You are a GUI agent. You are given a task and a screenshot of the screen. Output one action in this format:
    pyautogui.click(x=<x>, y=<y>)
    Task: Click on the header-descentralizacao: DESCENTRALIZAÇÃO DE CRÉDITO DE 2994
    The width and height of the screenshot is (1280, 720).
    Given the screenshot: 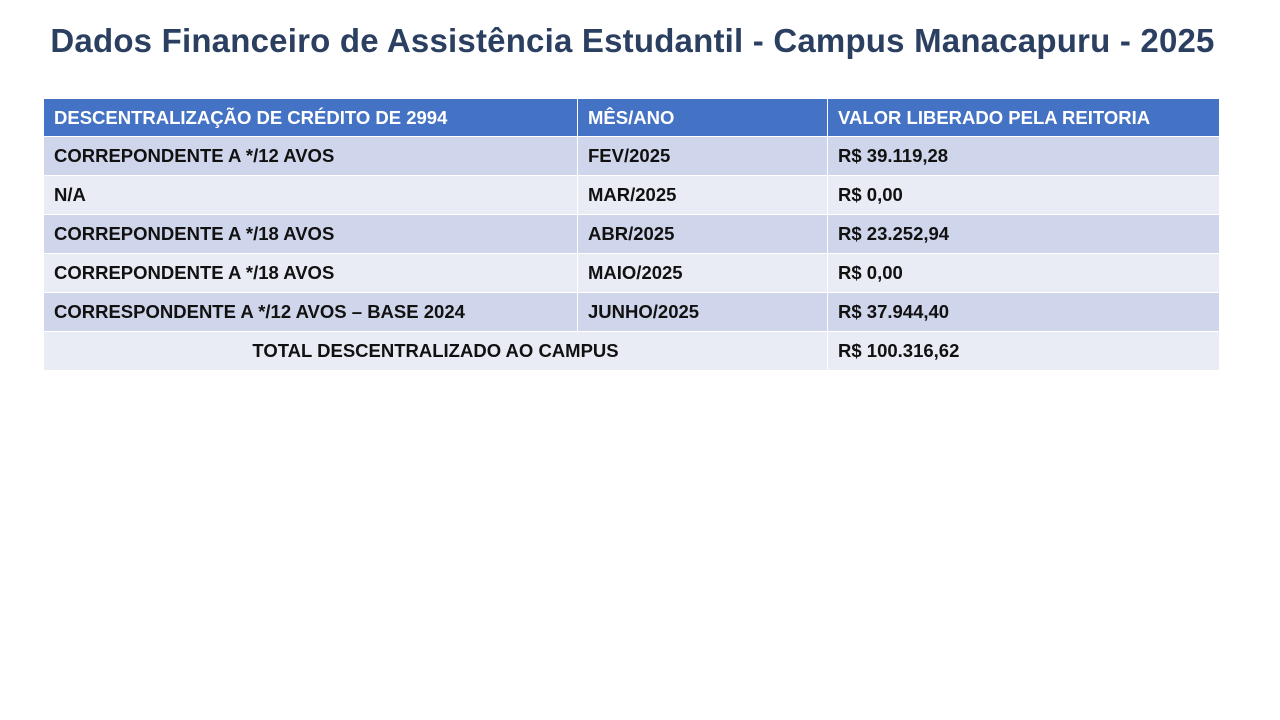 What is the action you would take?
    pyautogui.click(x=310, y=117)
    